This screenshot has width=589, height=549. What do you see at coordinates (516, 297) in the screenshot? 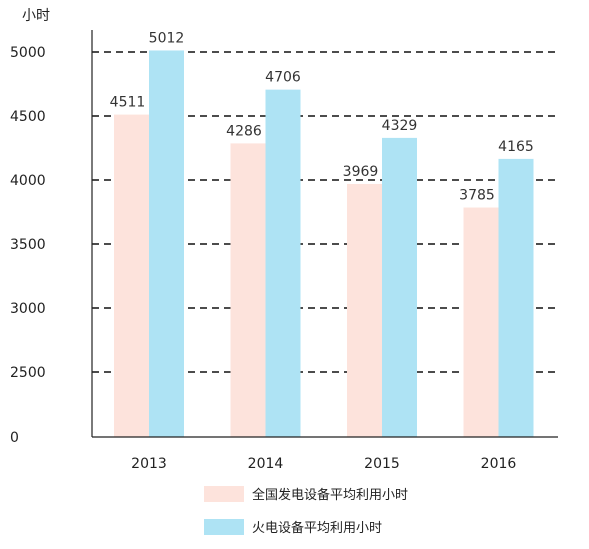
I see `bar-thermal-2016` at bounding box center [516, 297].